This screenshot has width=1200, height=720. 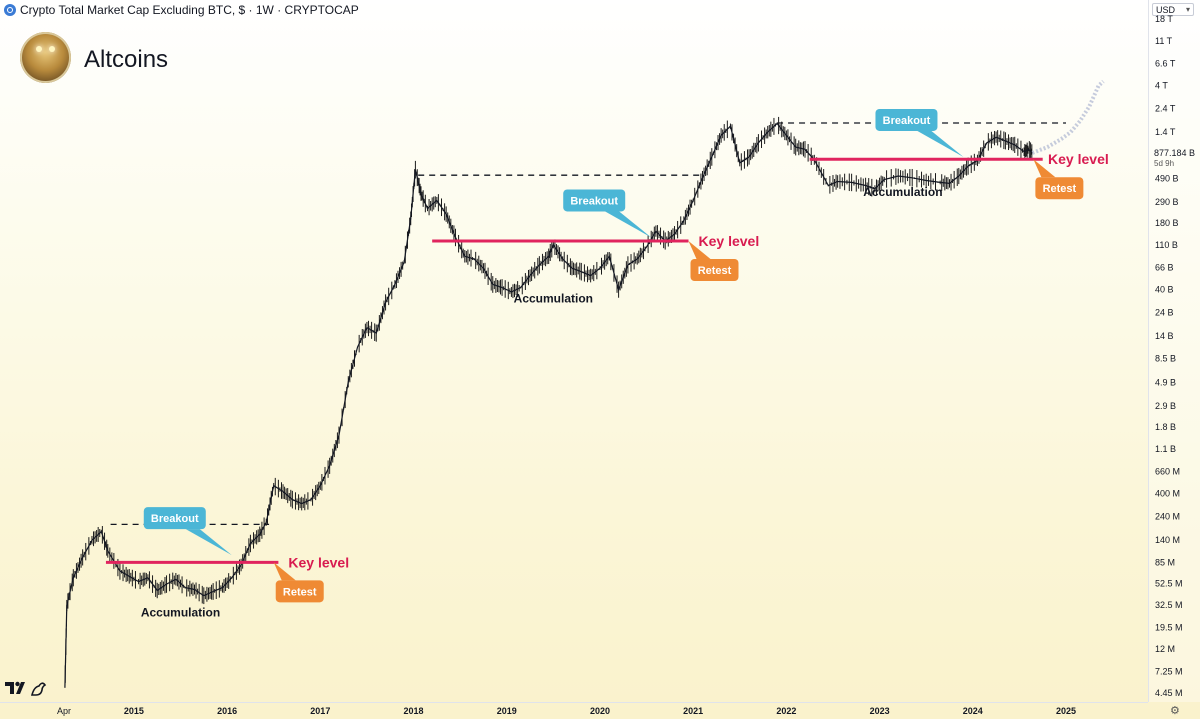 What do you see at coordinates (1173, 9) in the screenshot?
I see `currency-select: USD` at bounding box center [1173, 9].